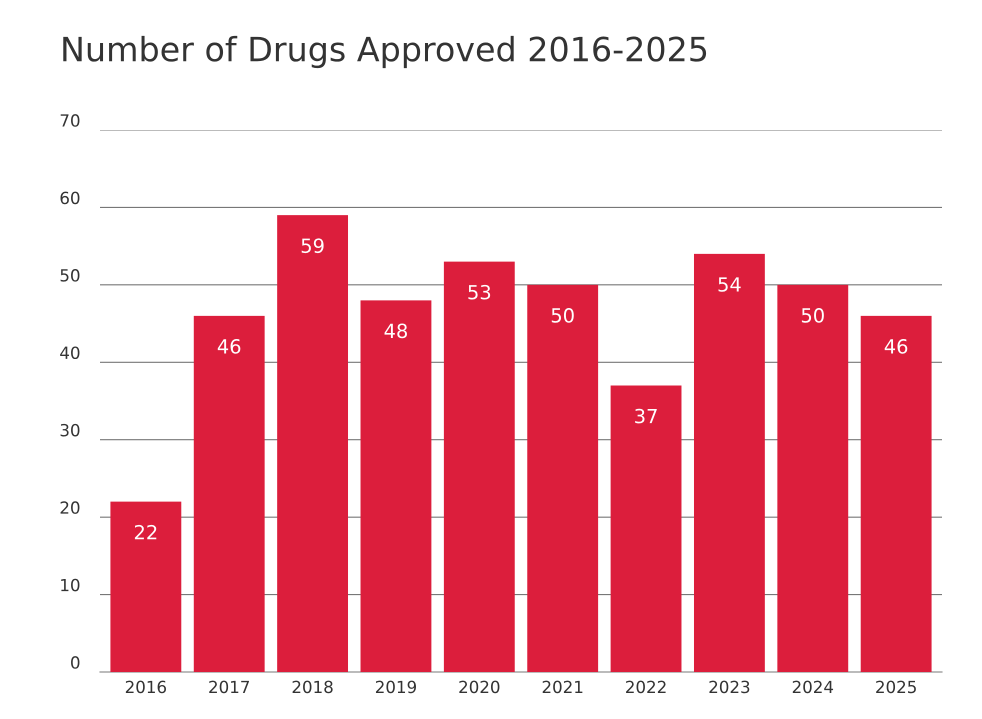 The width and height of the screenshot is (982, 719). What do you see at coordinates (729, 687) in the screenshot?
I see `x-tick-label: 2023` at bounding box center [729, 687].